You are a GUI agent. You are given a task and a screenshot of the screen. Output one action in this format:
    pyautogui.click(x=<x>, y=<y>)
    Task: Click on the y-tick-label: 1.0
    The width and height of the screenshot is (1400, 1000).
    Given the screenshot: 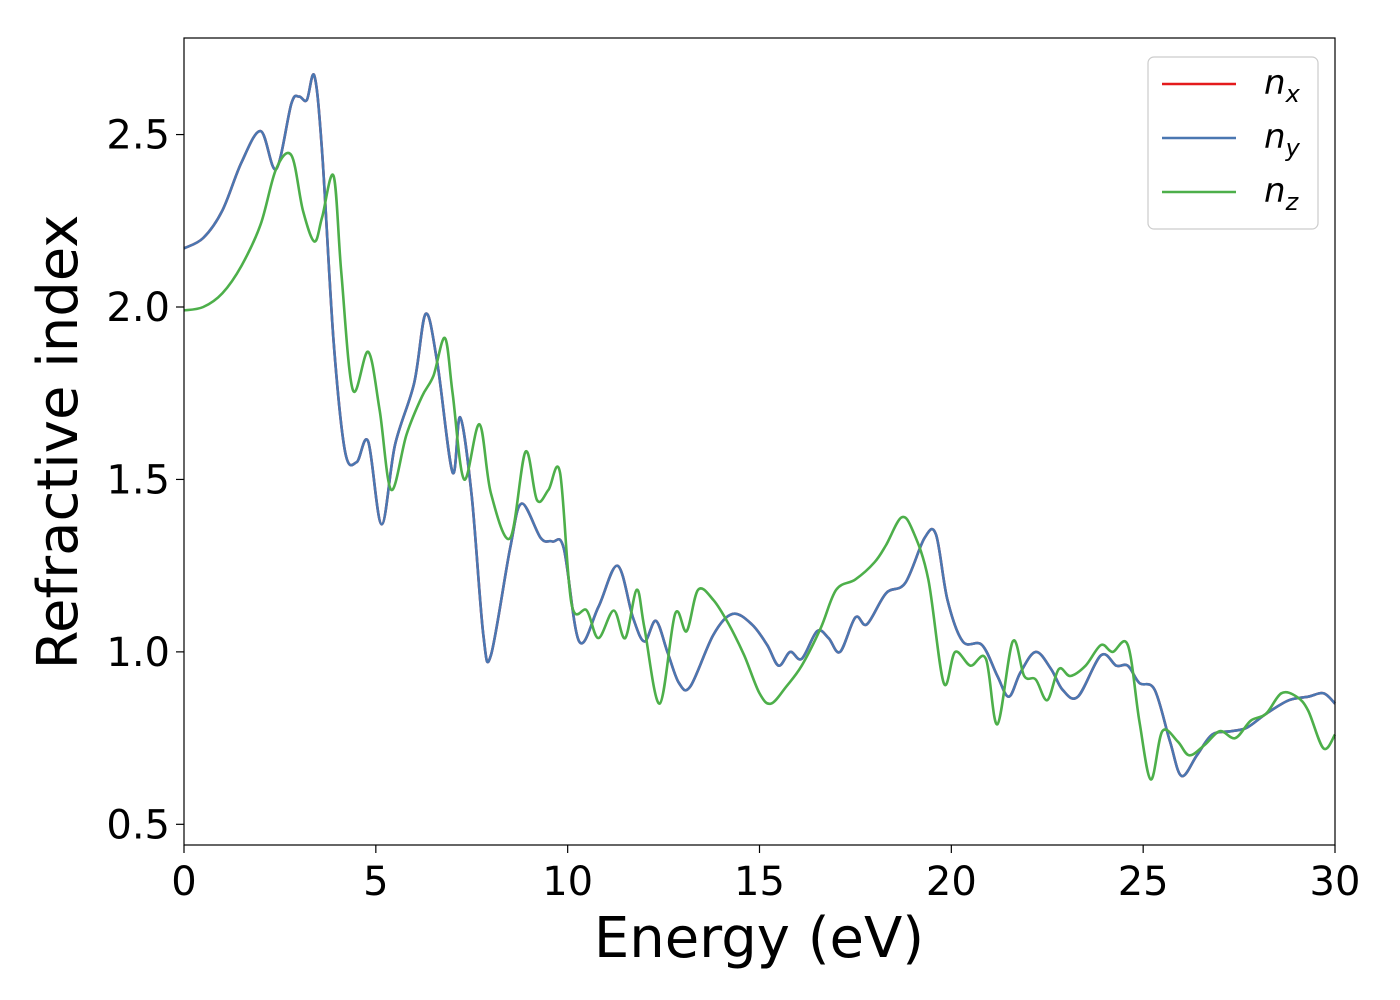 What is the action you would take?
    pyautogui.click(x=138, y=653)
    